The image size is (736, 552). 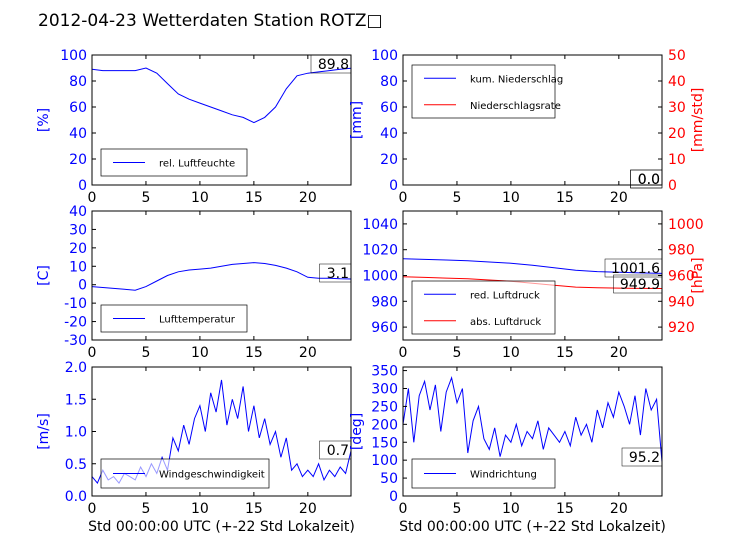 I want to click on y2-tick-label: 980, so click(x=681, y=251).